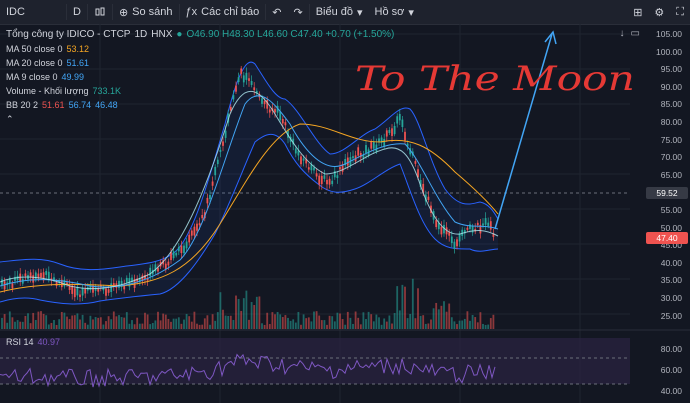 The width and height of the screenshot is (690, 403). Describe the element at coordinates (297, 12) in the screenshot. I see `redo-button: ↷` at that location.